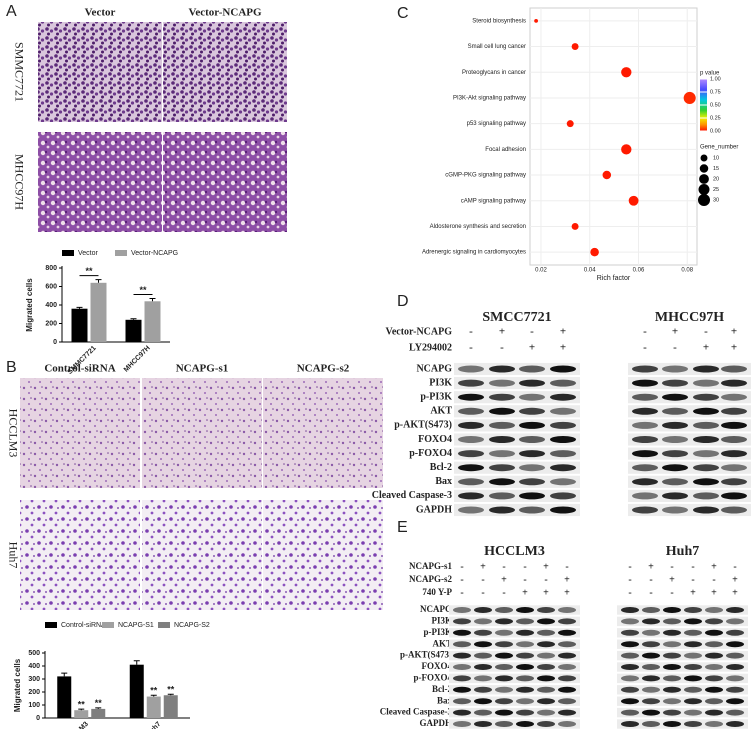 The image size is (753, 729). Describe the element at coordinates (430, 566) in the screenshot. I see `treatment-label: NCAPG-s1` at that location.